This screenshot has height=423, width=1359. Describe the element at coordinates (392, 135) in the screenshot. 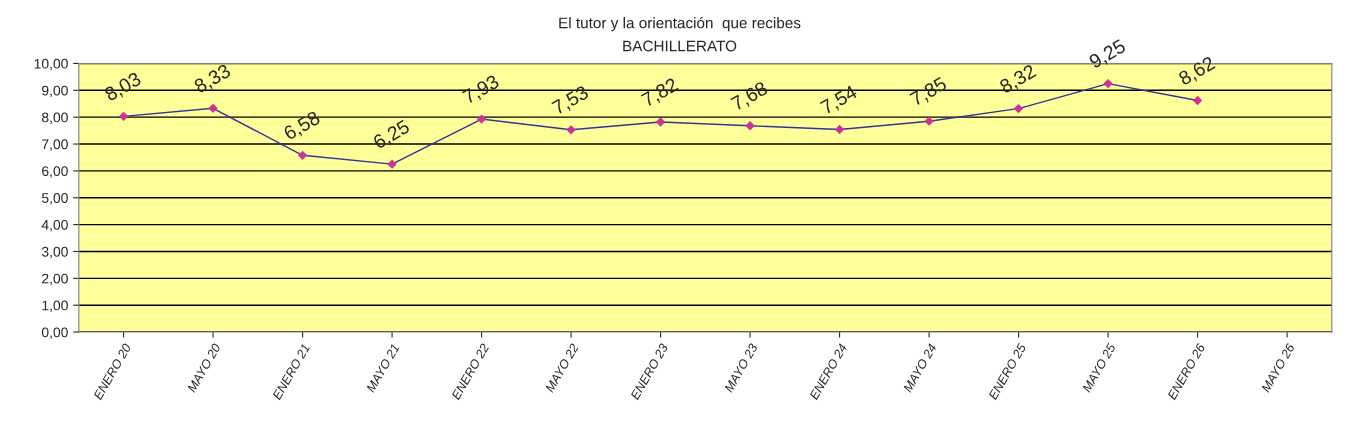

I see `data-label: 6,25` at that location.